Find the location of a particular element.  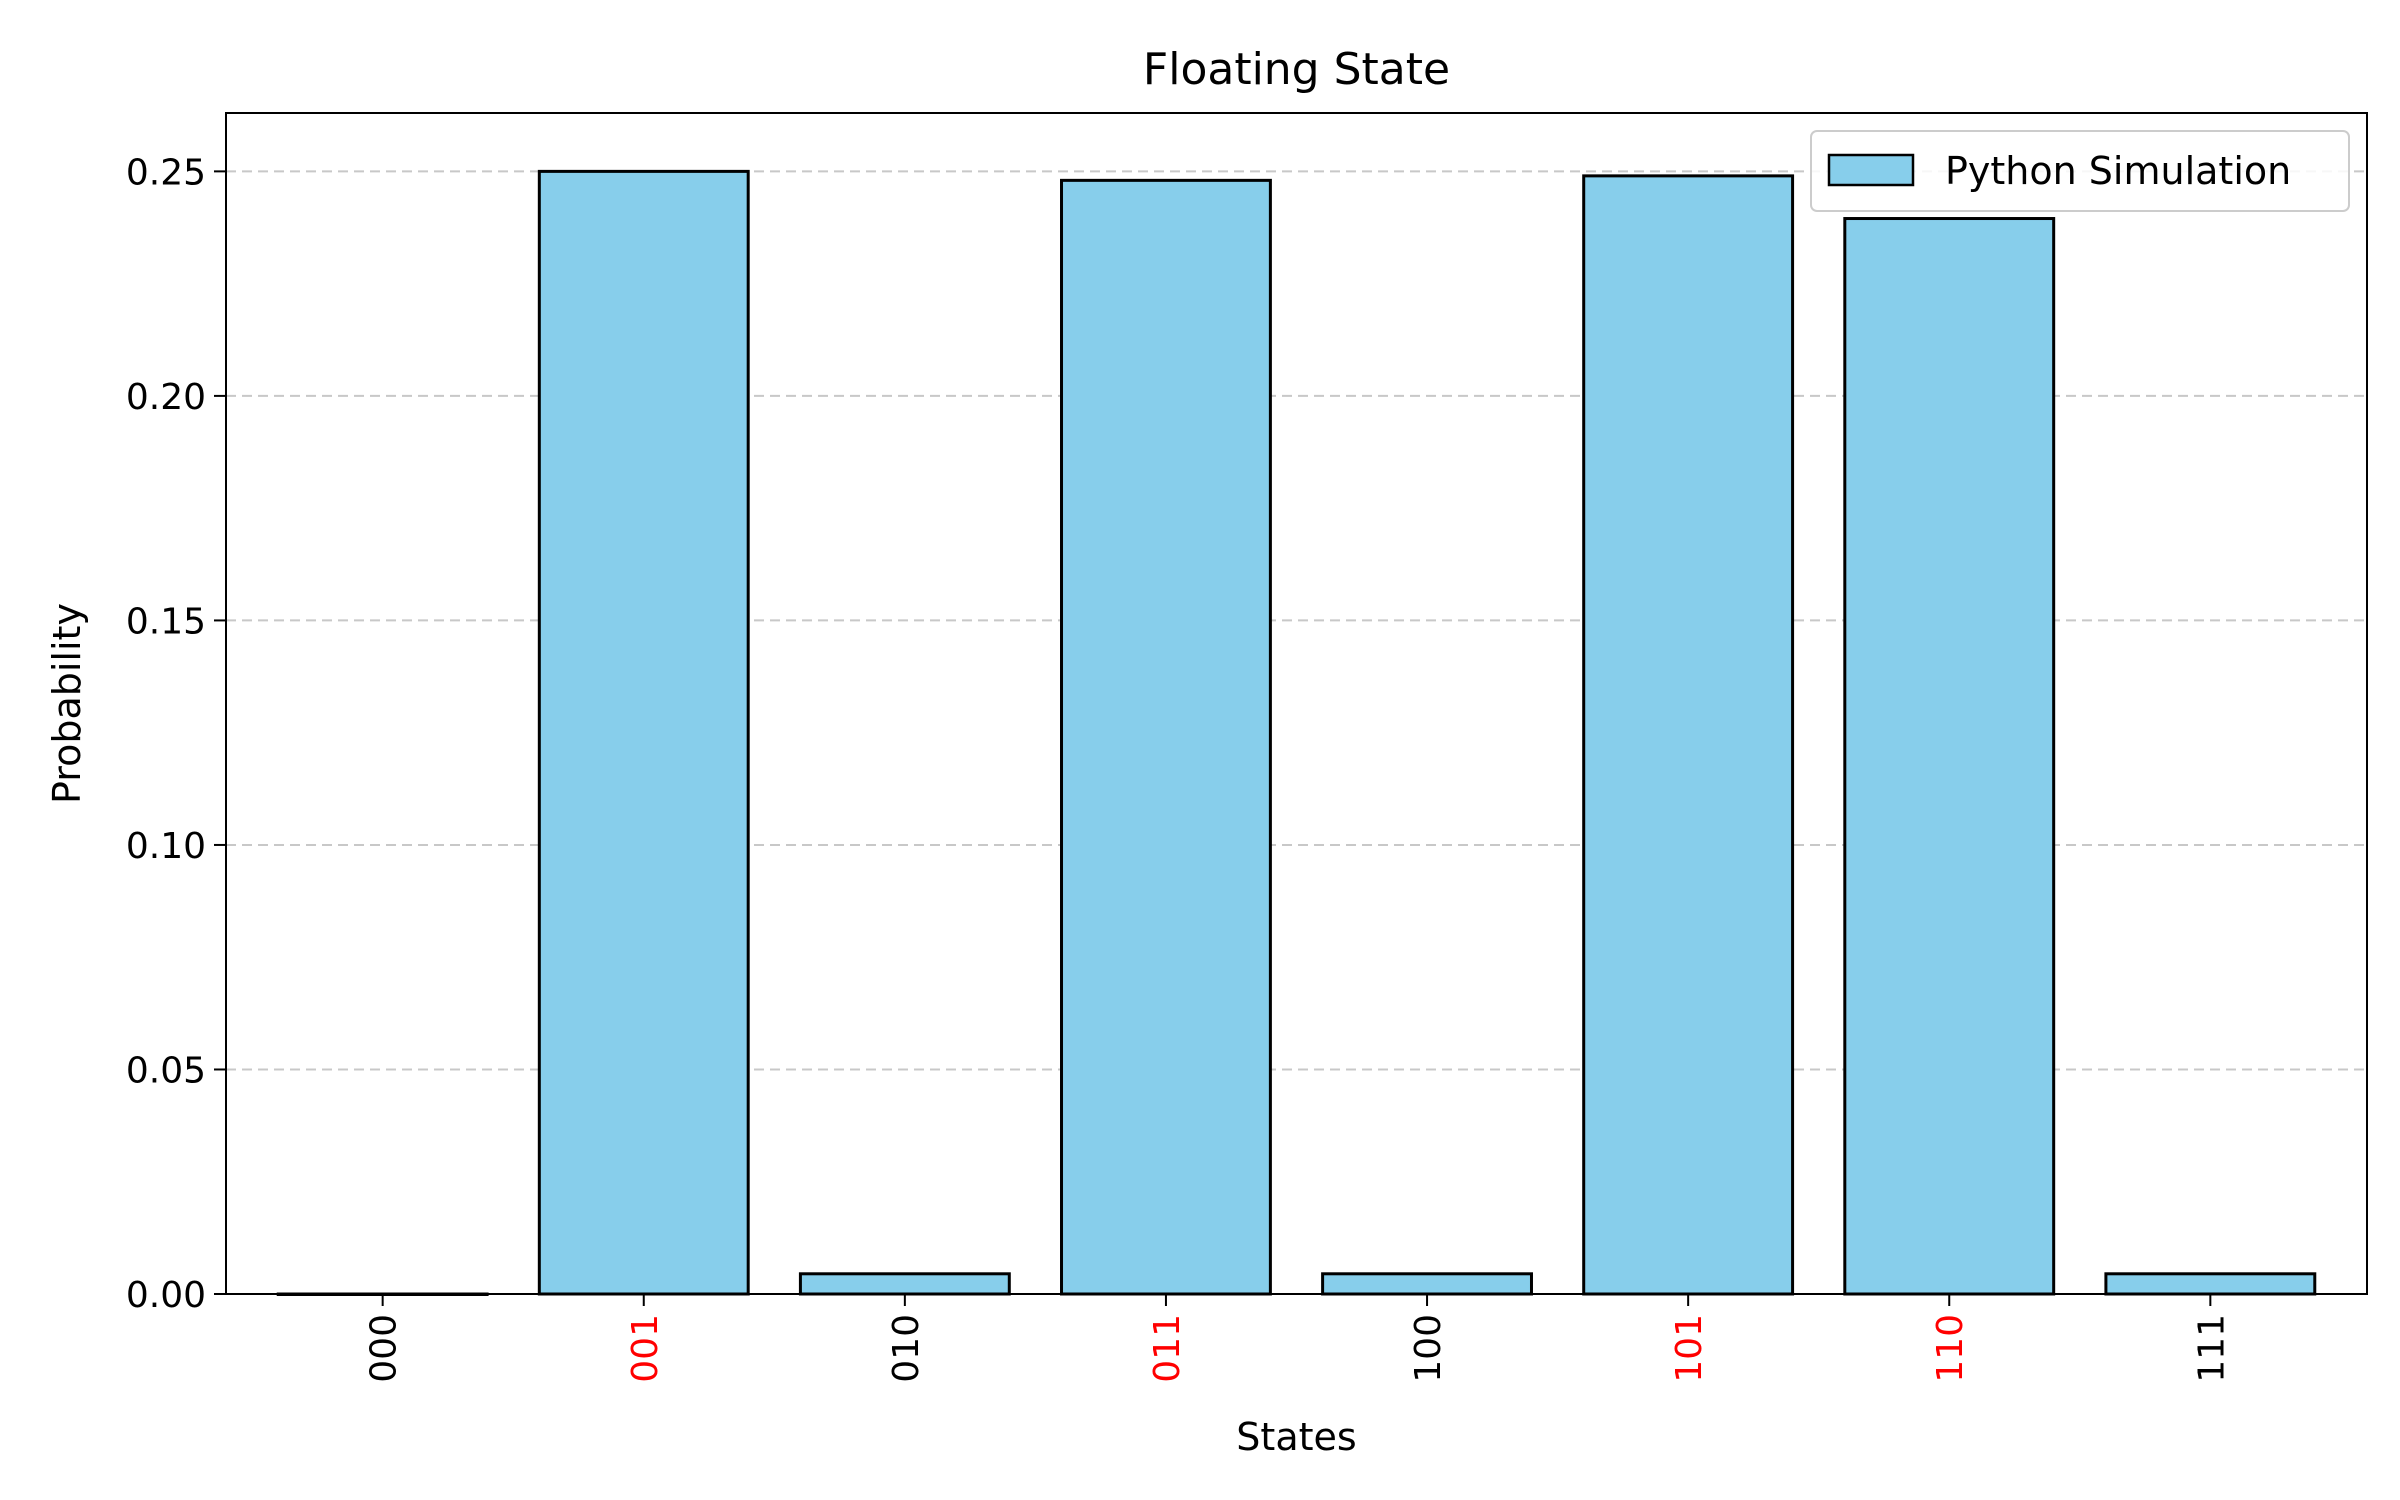

y-tick-label: 0.15 is located at coordinates (166, 621).